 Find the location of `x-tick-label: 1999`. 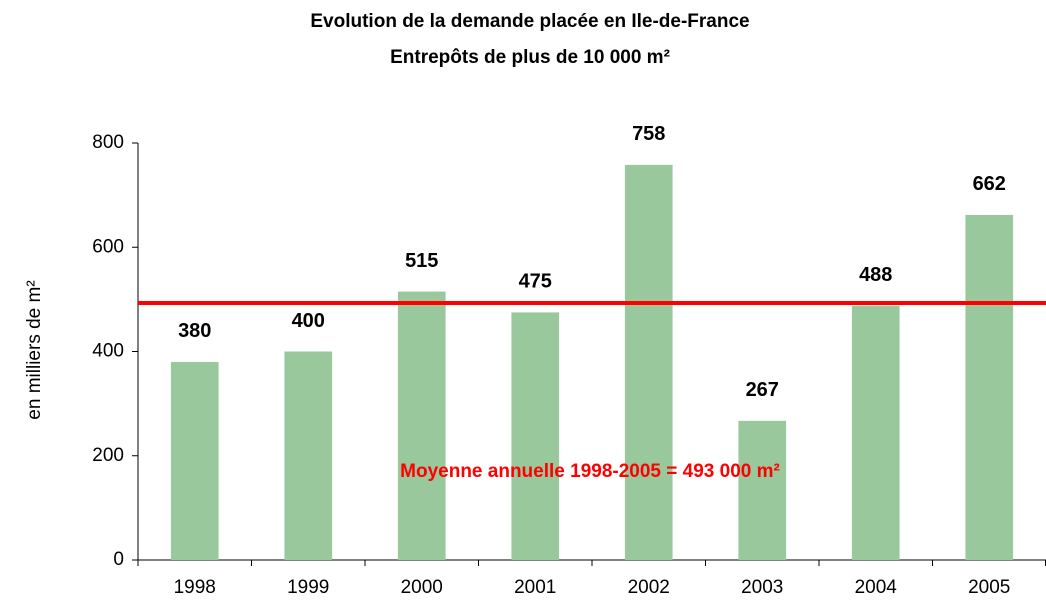

x-tick-label: 1999 is located at coordinates (308, 587).